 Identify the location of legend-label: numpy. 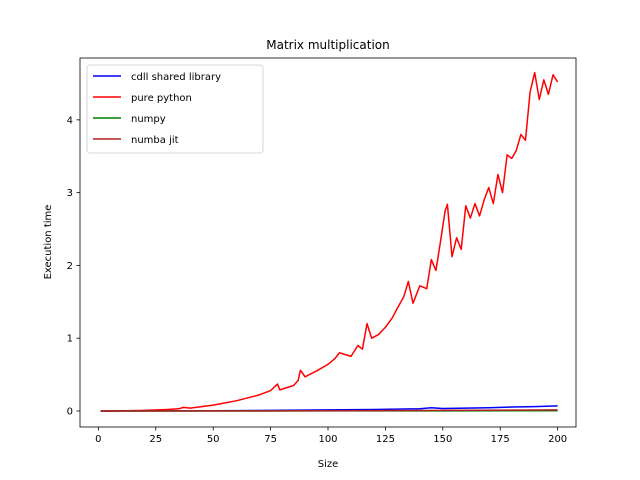
(148, 119).